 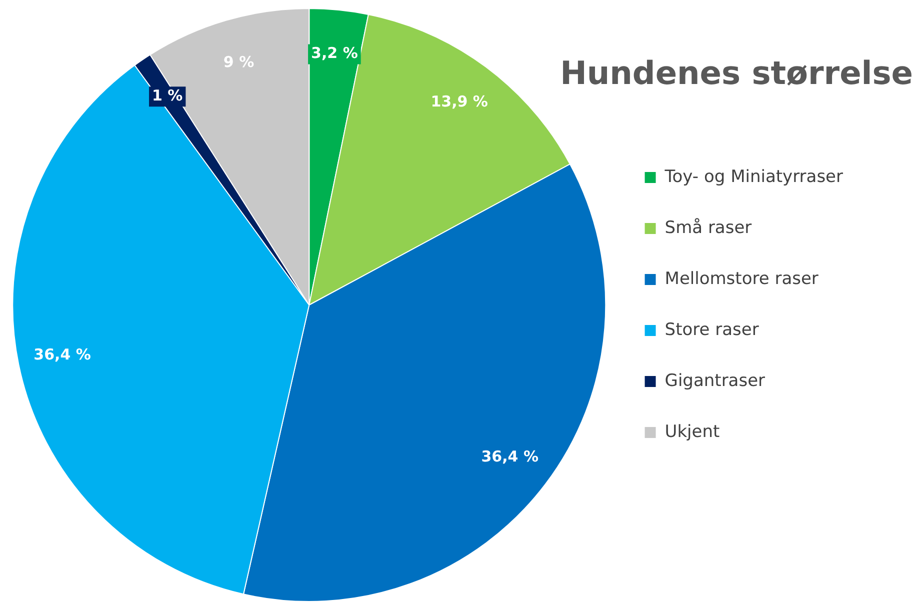 I want to click on data-label: 1 %, so click(x=167, y=95).